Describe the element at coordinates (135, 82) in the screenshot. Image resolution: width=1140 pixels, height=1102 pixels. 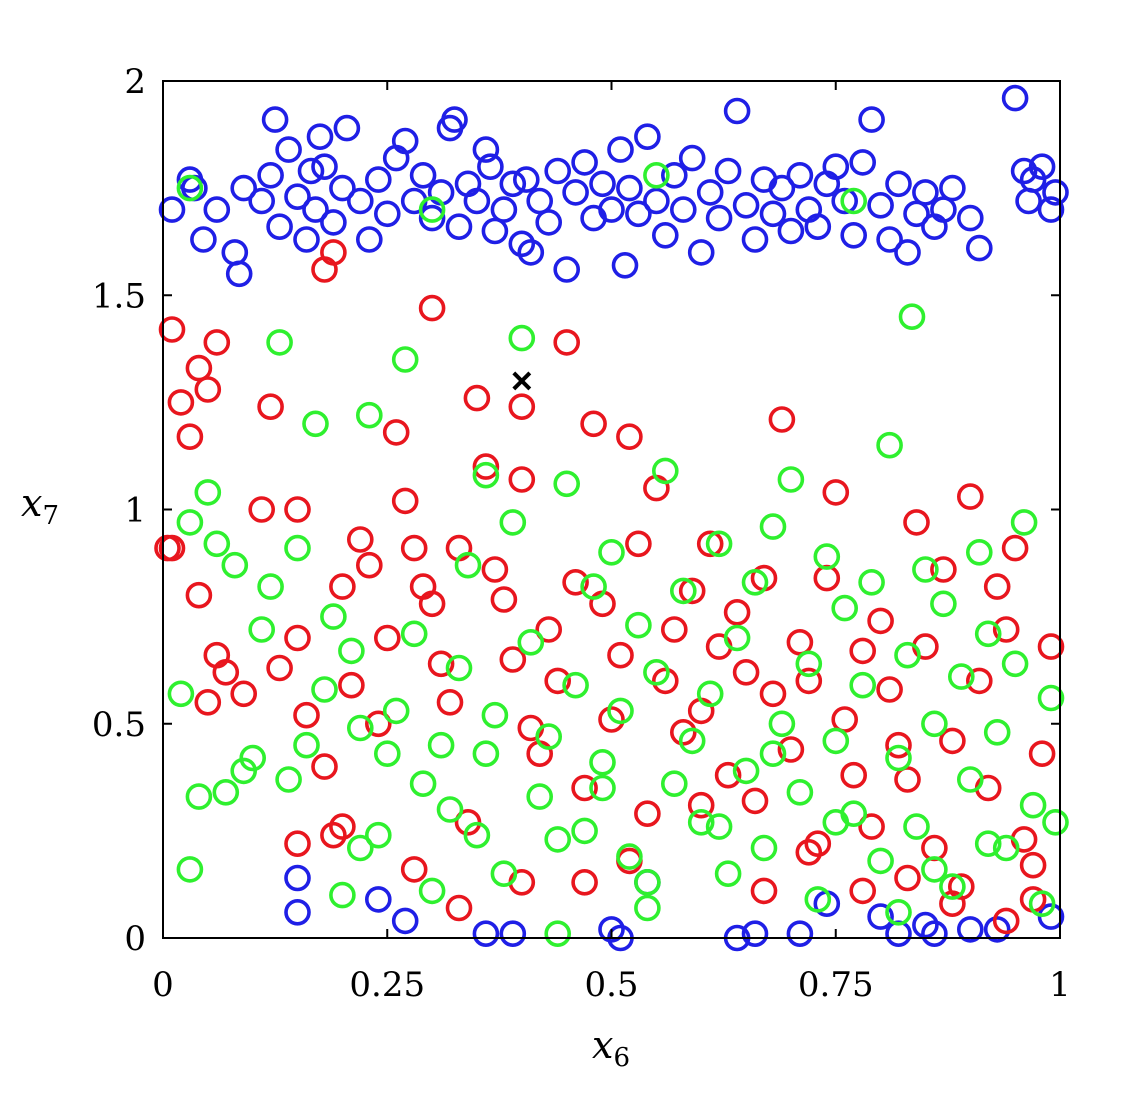
I see `y-tick-label: 2` at that location.